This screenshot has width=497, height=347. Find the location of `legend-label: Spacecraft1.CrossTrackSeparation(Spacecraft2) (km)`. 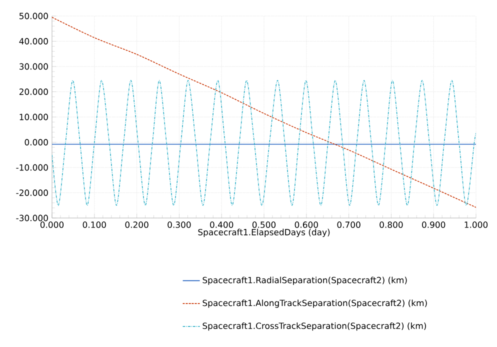

legend-label: Spacecraft1.CrossTrackSeparation(Spacecraft2) (km) is located at coordinates (314, 326).